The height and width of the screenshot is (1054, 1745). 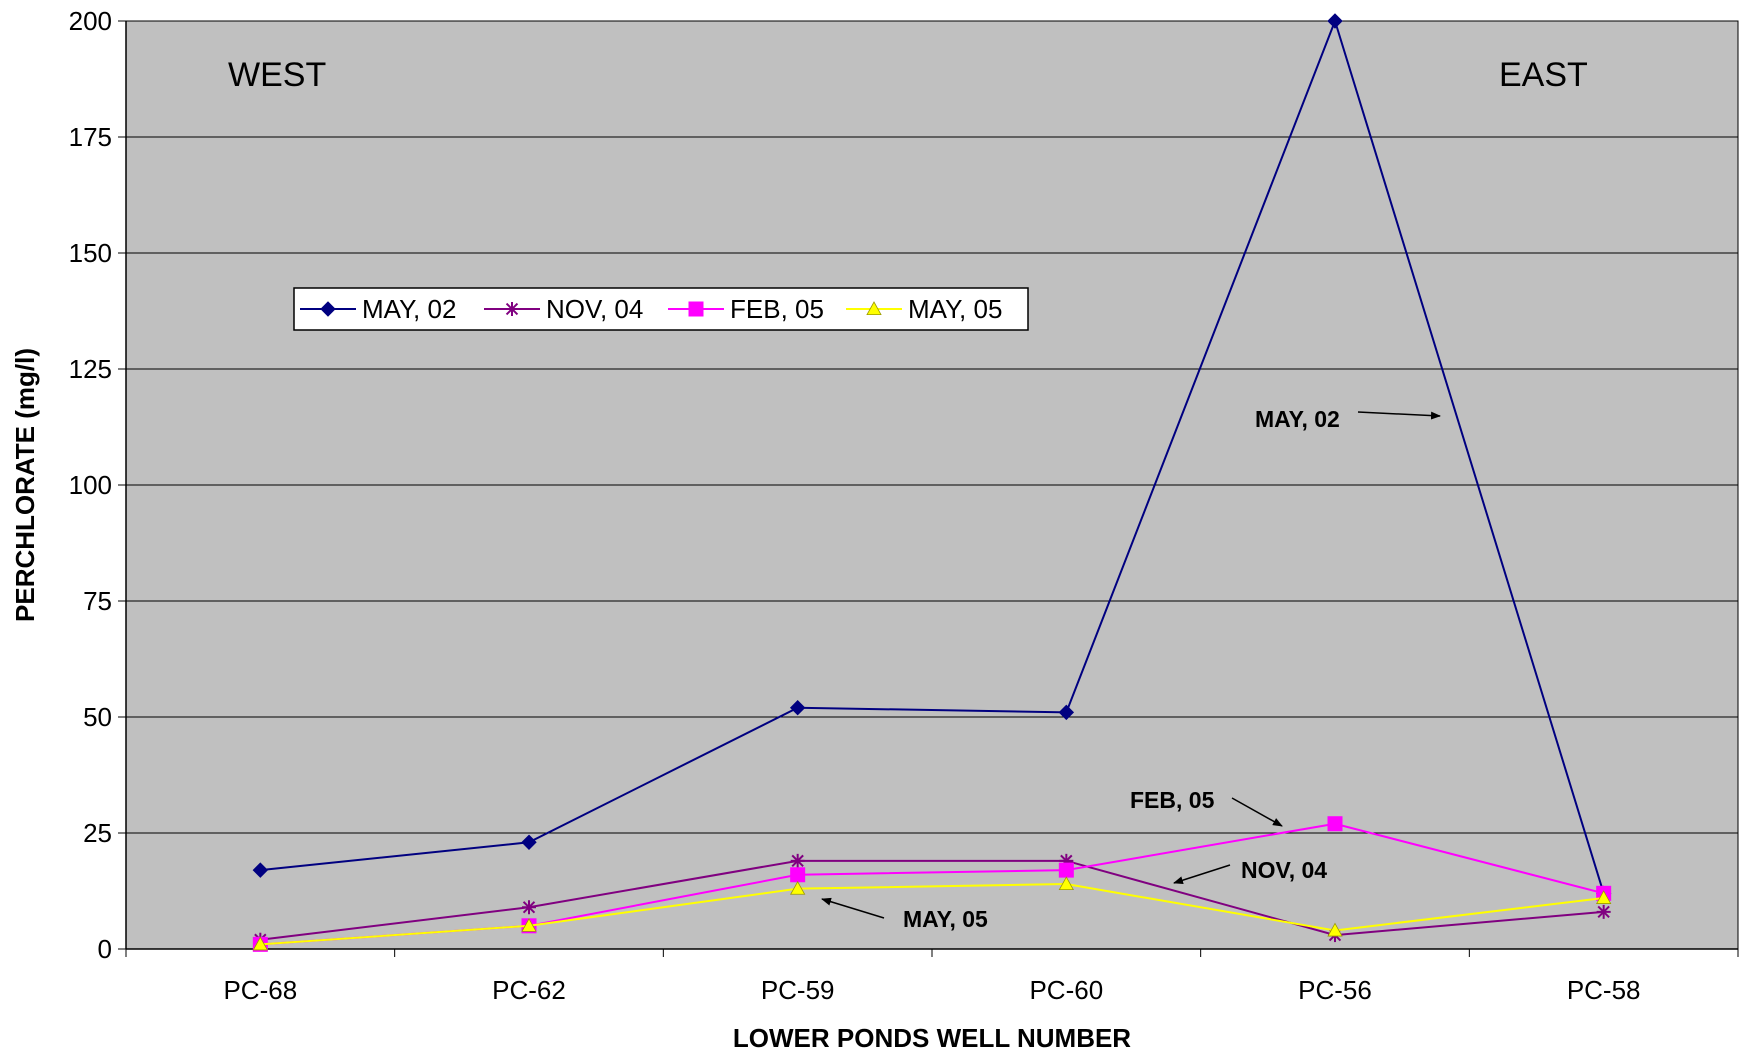 I want to click on y-tick-label: 175, so click(x=90, y=137).